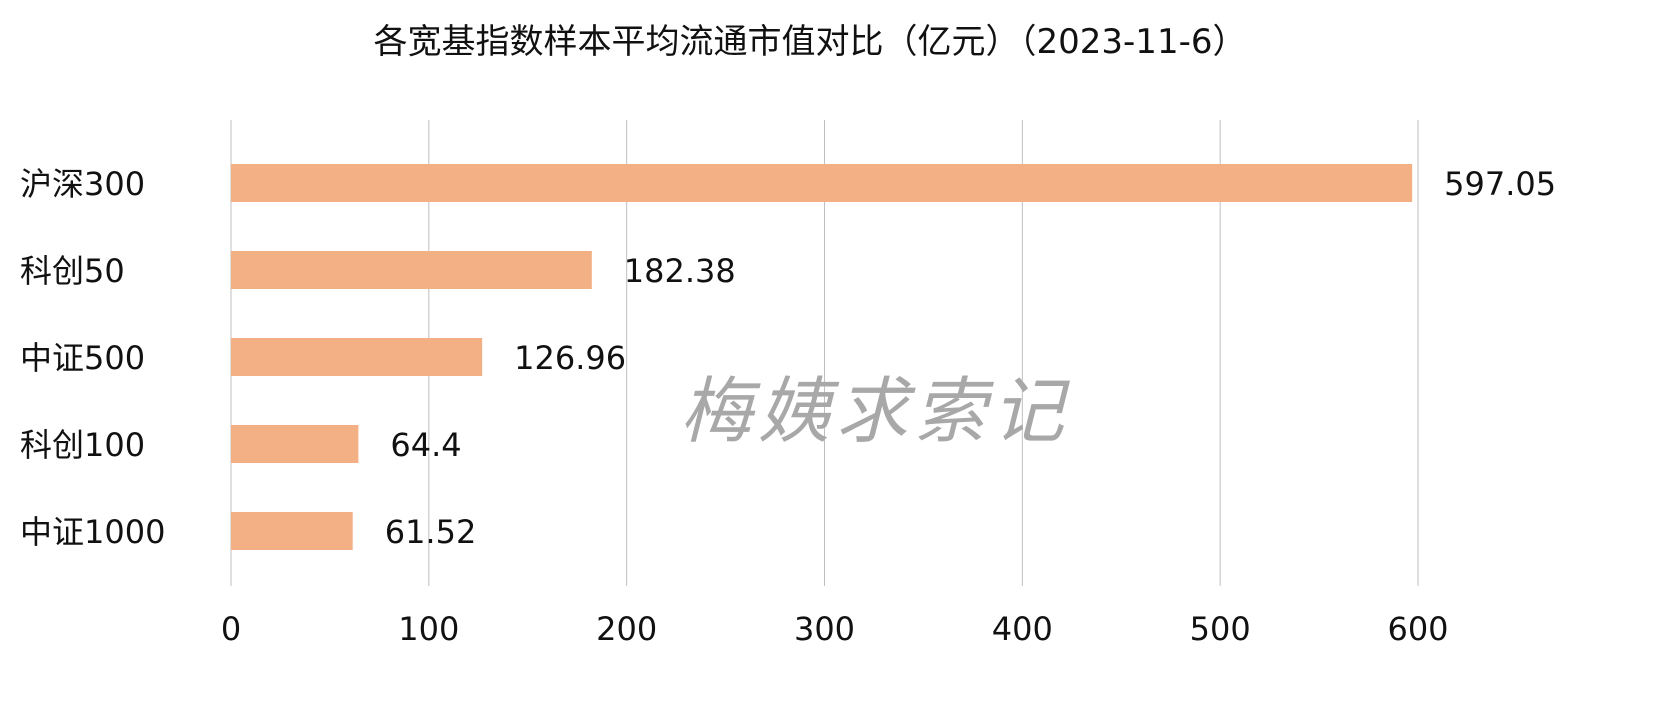  I want to click on chart-title: 各宽基指数样本平均流通市值对比（亿元）（2023-11-6）, so click(810, 42).